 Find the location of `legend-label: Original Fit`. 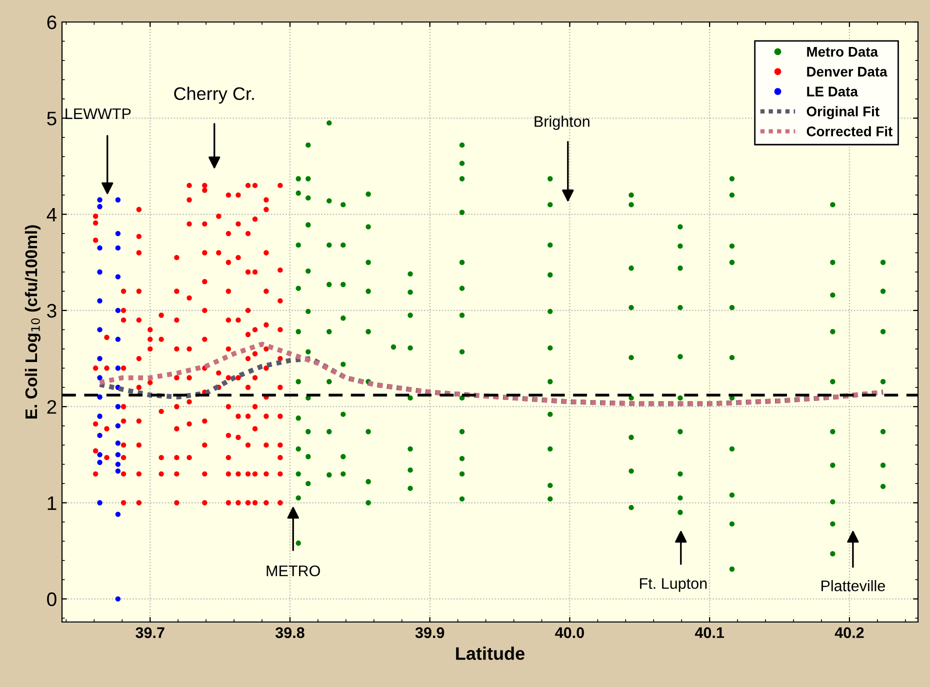

legend-label: Original Fit is located at coordinates (843, 113).